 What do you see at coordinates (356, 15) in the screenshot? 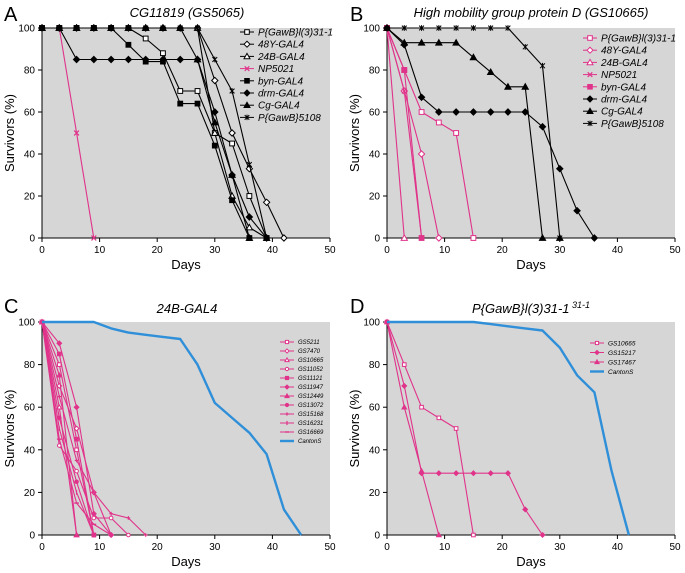
I see `panel-letter: B` at bounding box center [356, 15].